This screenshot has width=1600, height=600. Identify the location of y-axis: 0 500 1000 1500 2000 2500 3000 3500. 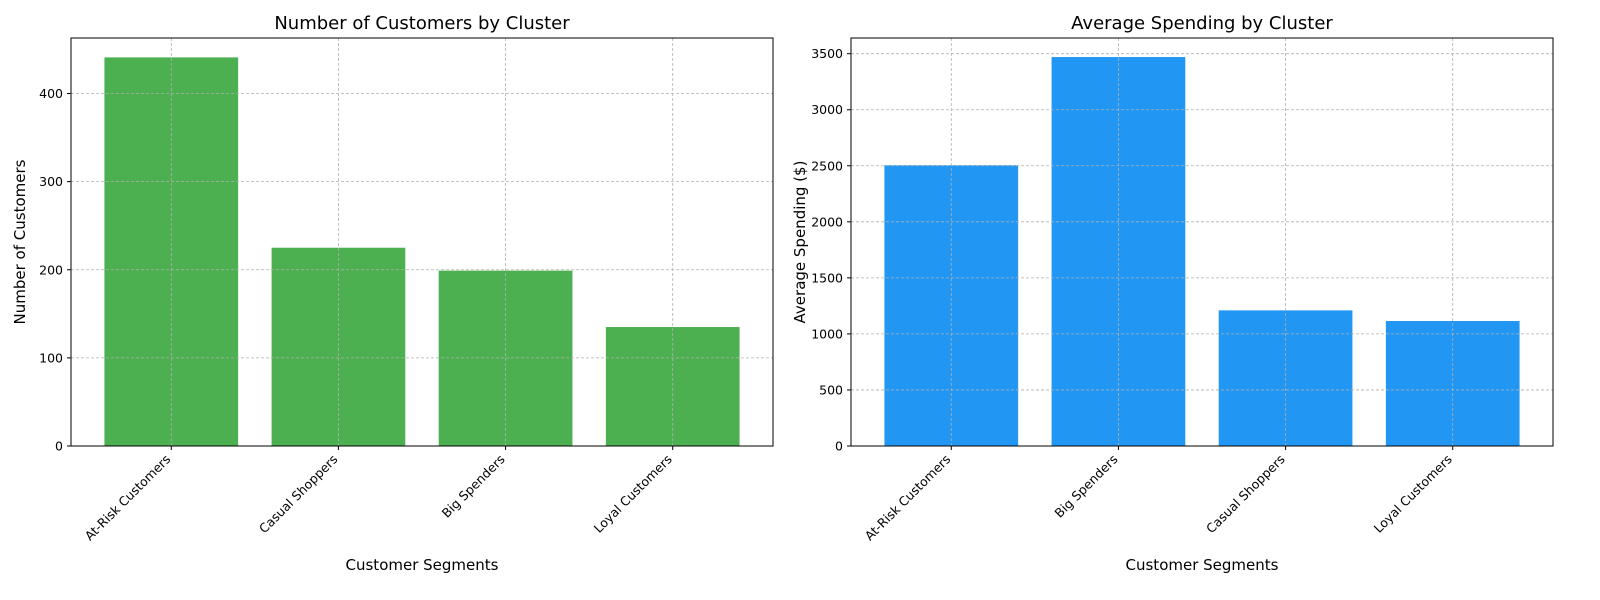
(831, 250).